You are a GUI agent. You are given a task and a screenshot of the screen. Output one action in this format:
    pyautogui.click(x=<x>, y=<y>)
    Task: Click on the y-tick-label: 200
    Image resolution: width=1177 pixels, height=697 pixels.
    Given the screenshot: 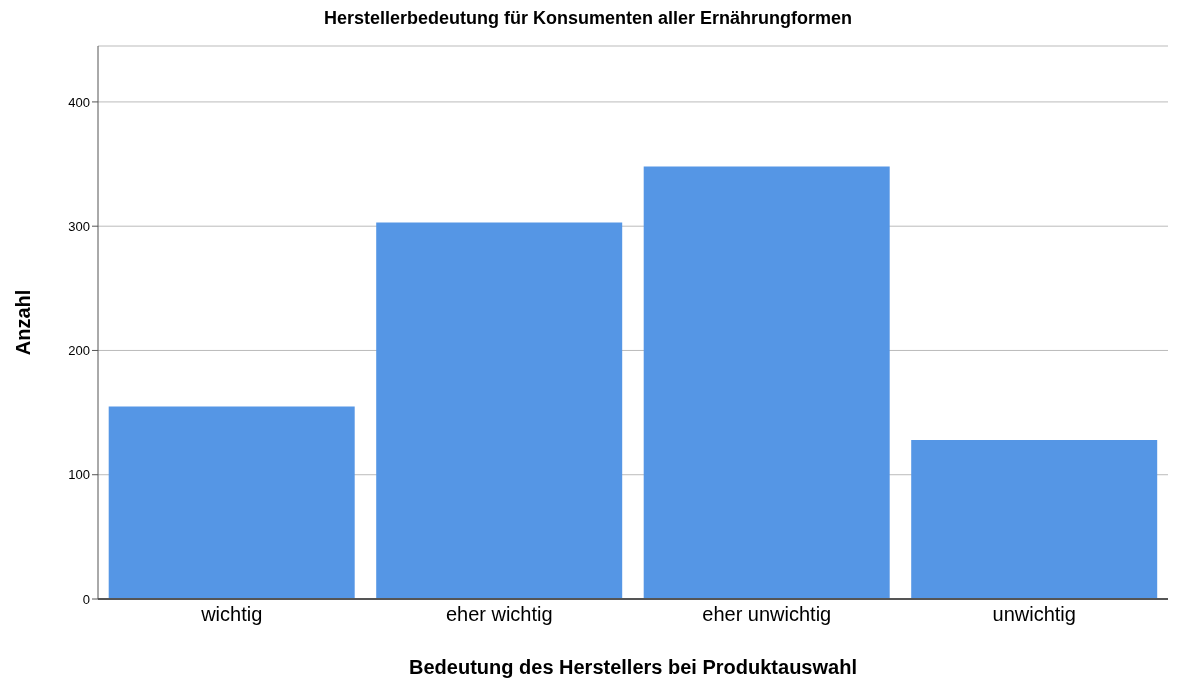 What is the action you would take?
    pyautogui.click(x=79, y=351)
    